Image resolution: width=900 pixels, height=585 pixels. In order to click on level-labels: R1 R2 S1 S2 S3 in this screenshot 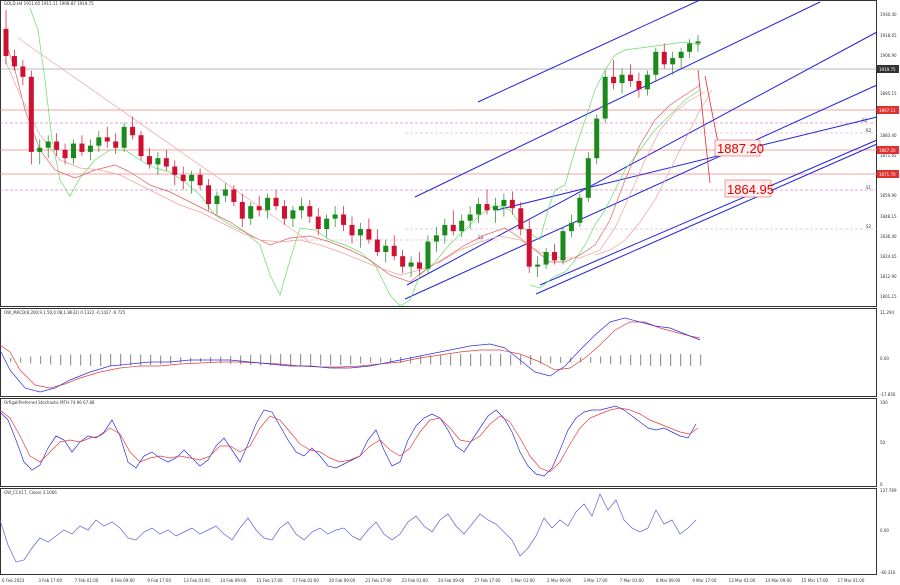, I will do `click(675, 179)`.